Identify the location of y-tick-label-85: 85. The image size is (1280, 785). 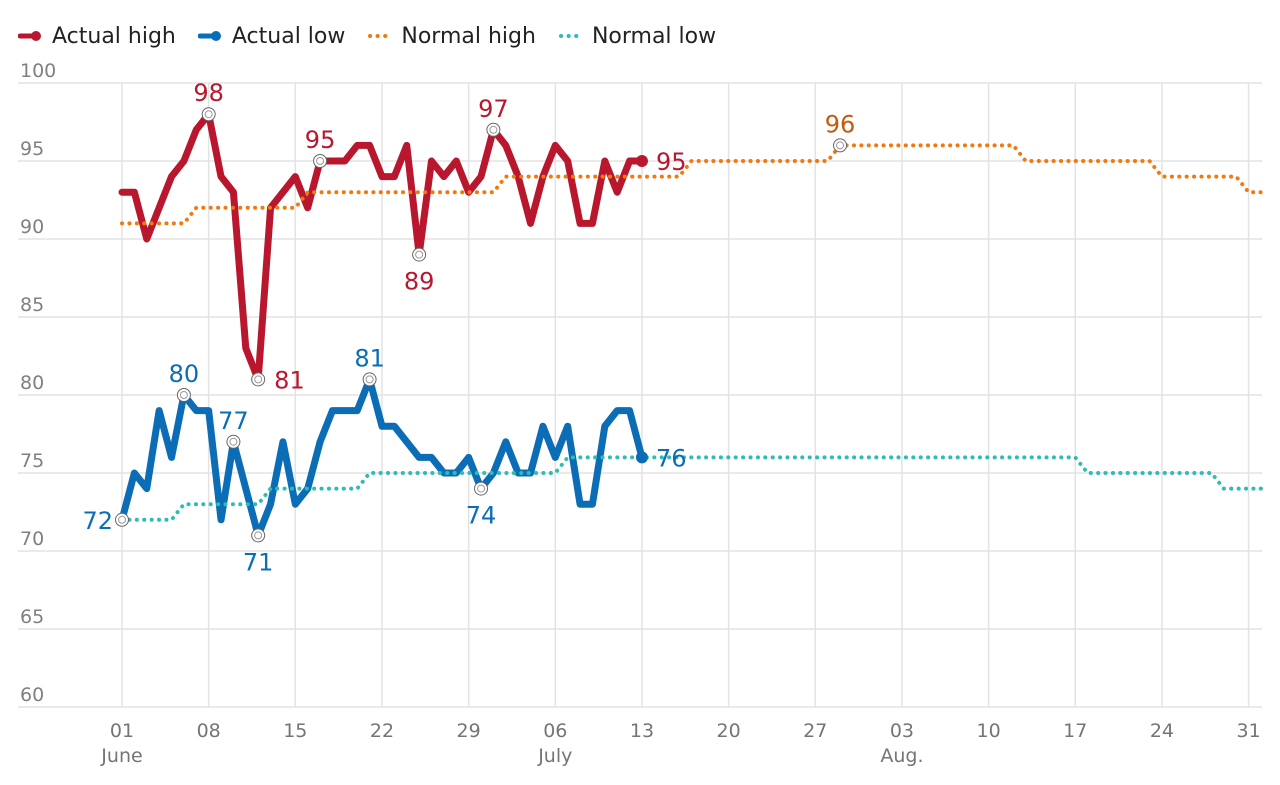
(32, 305).